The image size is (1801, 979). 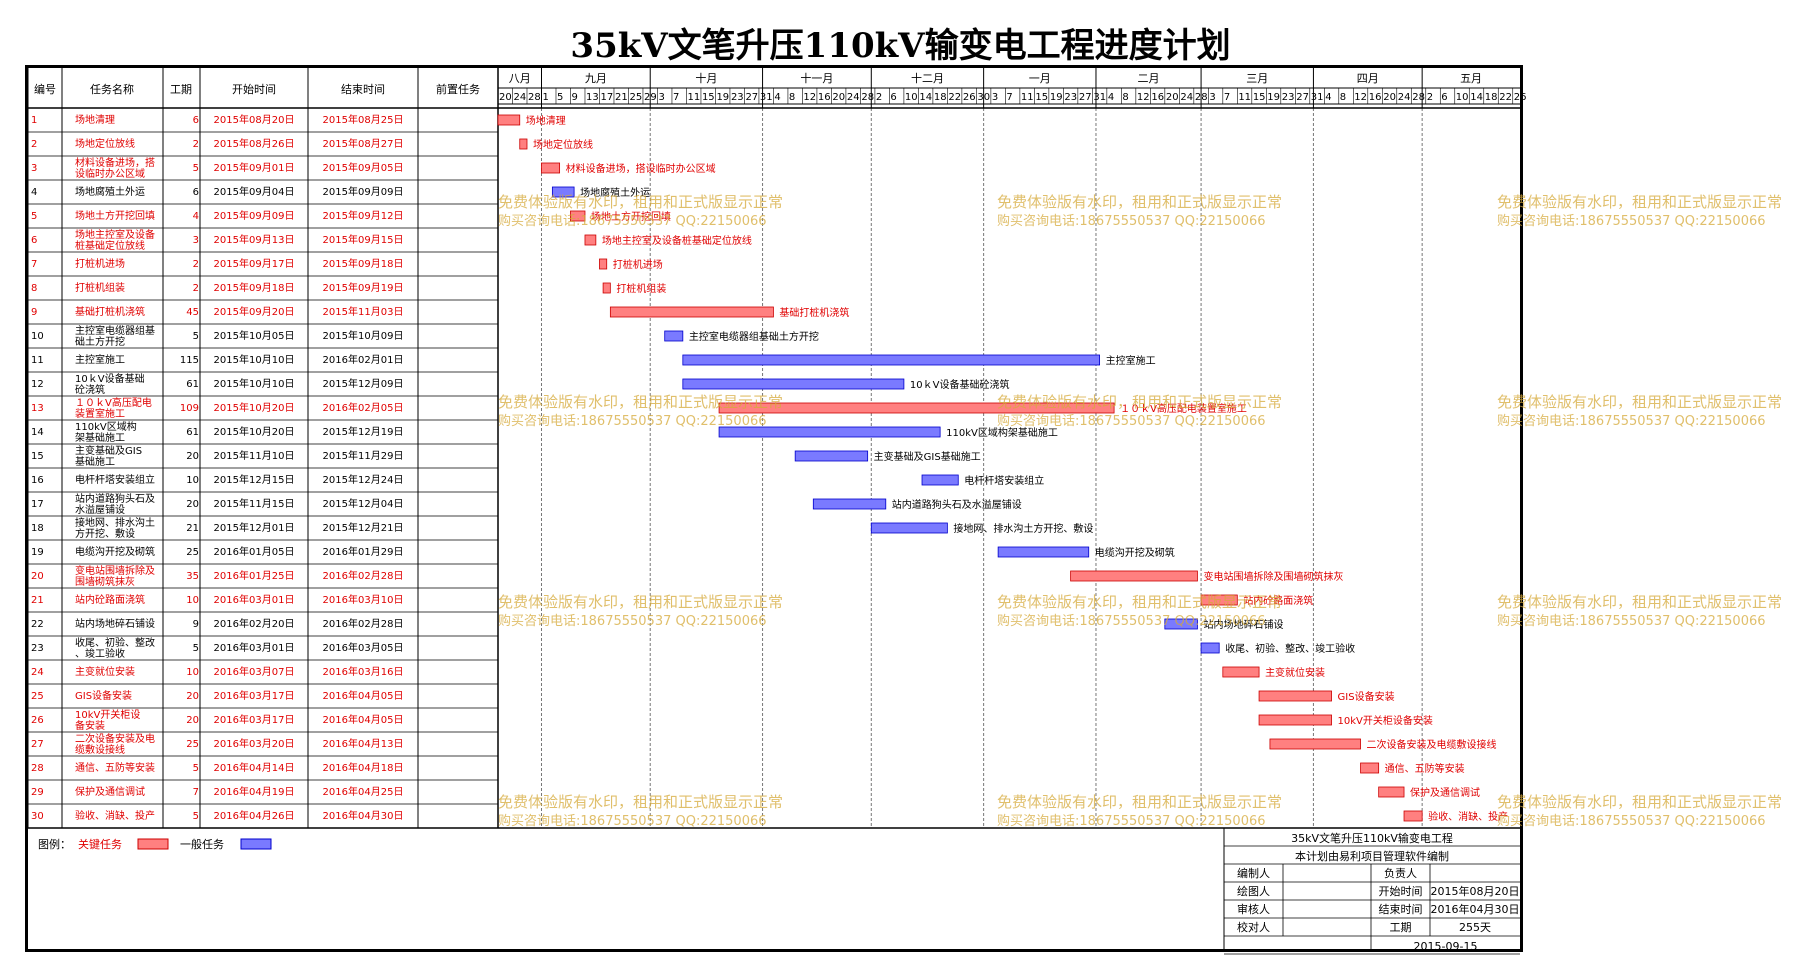 What do you see at coordinates (1471, 78) in the screenshot?
I see `month-label: 五月` at bounding box center [1471, 78].